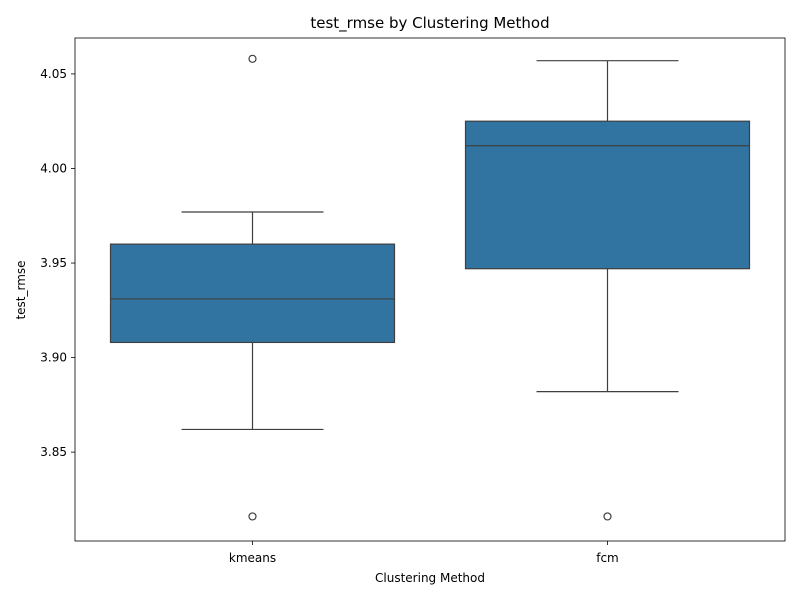 The width and height of the screenshot is (800, 600). What do you see at coordinates (53, 263) in the screenshot?
I see `y-tick-label: 3.95` at bounding box center [53, 263].